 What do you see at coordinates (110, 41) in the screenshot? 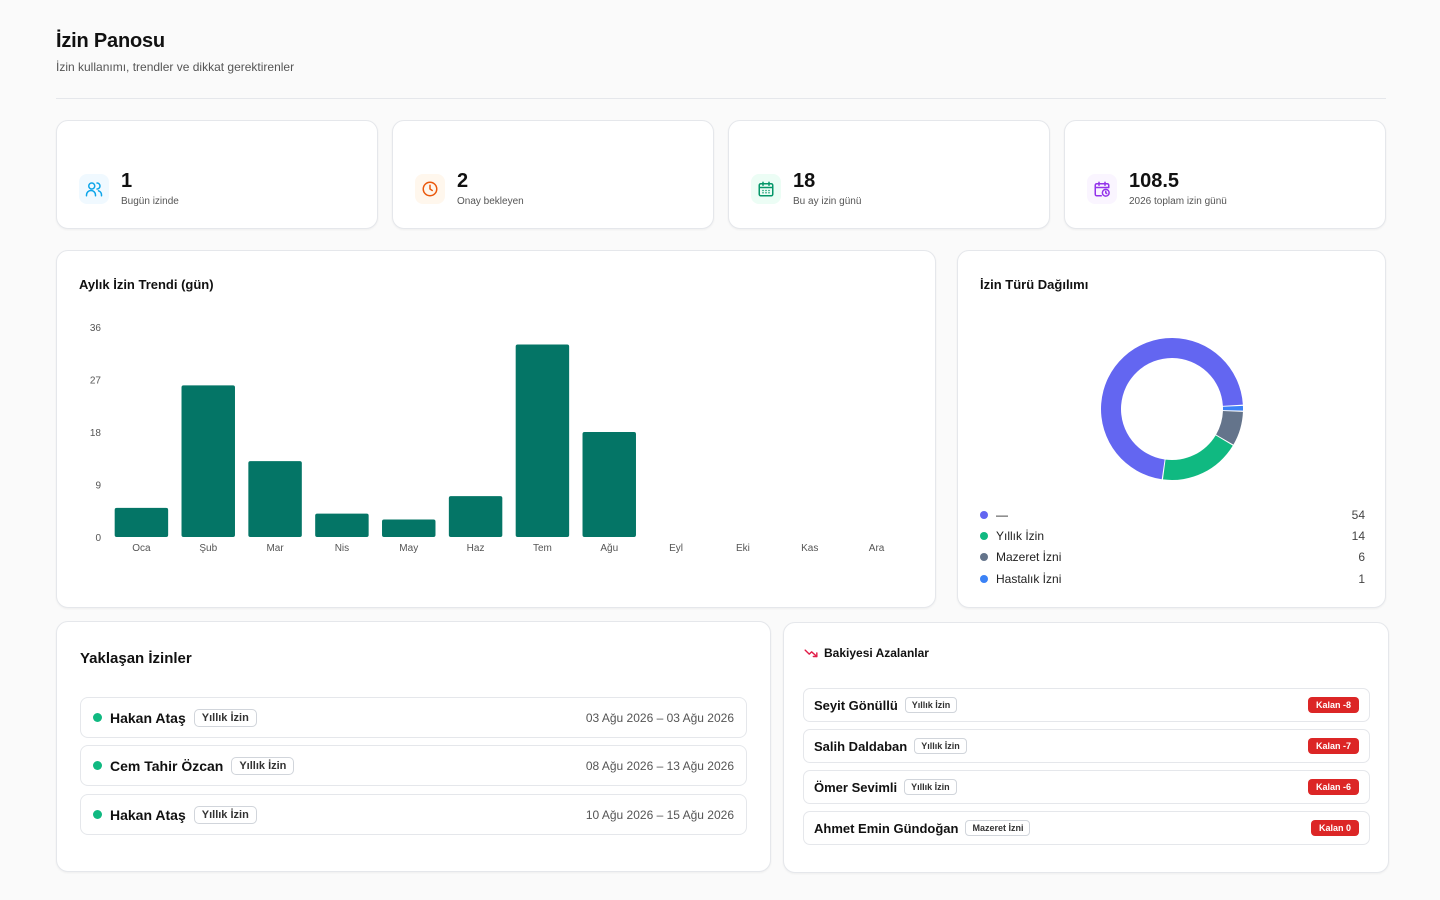
I see `page-title: İzin Panosu` at bounding box center [110, 41].